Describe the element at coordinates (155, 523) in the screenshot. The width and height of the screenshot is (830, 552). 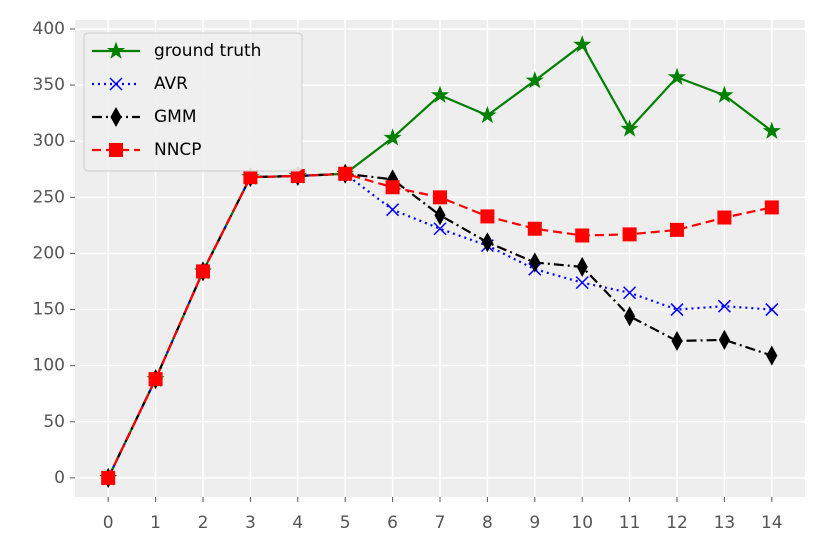
I see `x-tick-label: 1` at that location.